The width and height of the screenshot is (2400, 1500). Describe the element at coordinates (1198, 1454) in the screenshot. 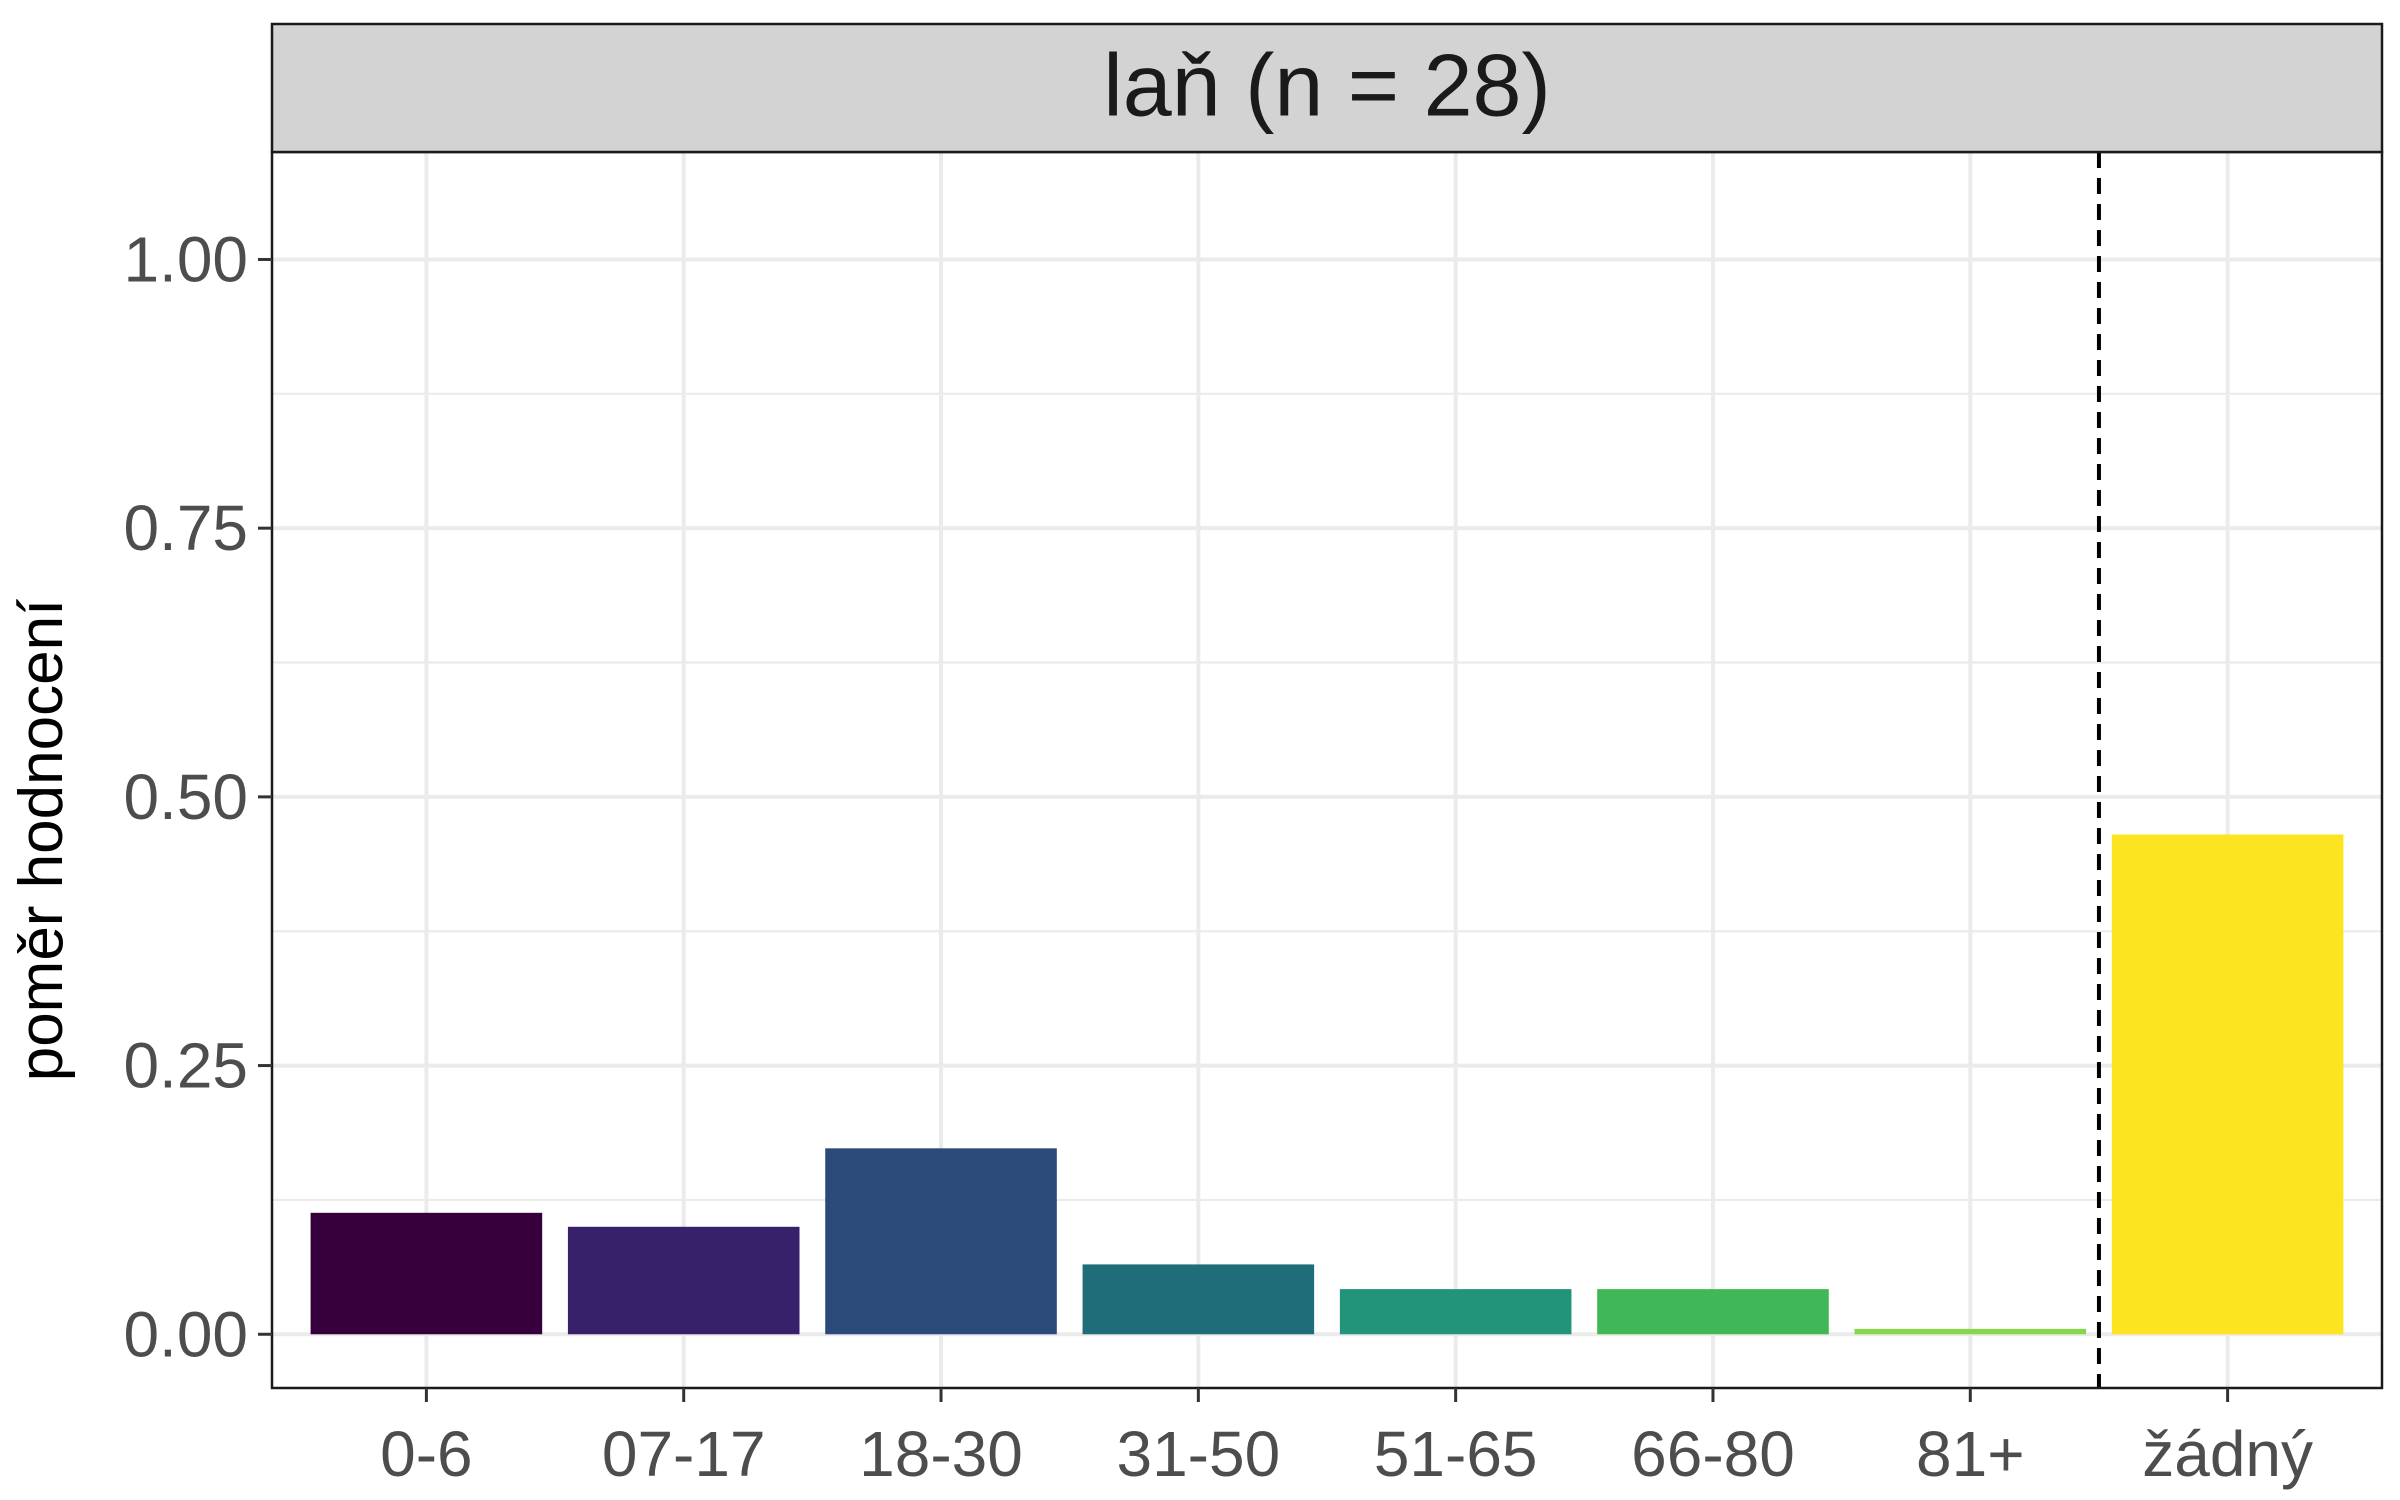

I see `x-tick-label: 31-50` at that location.